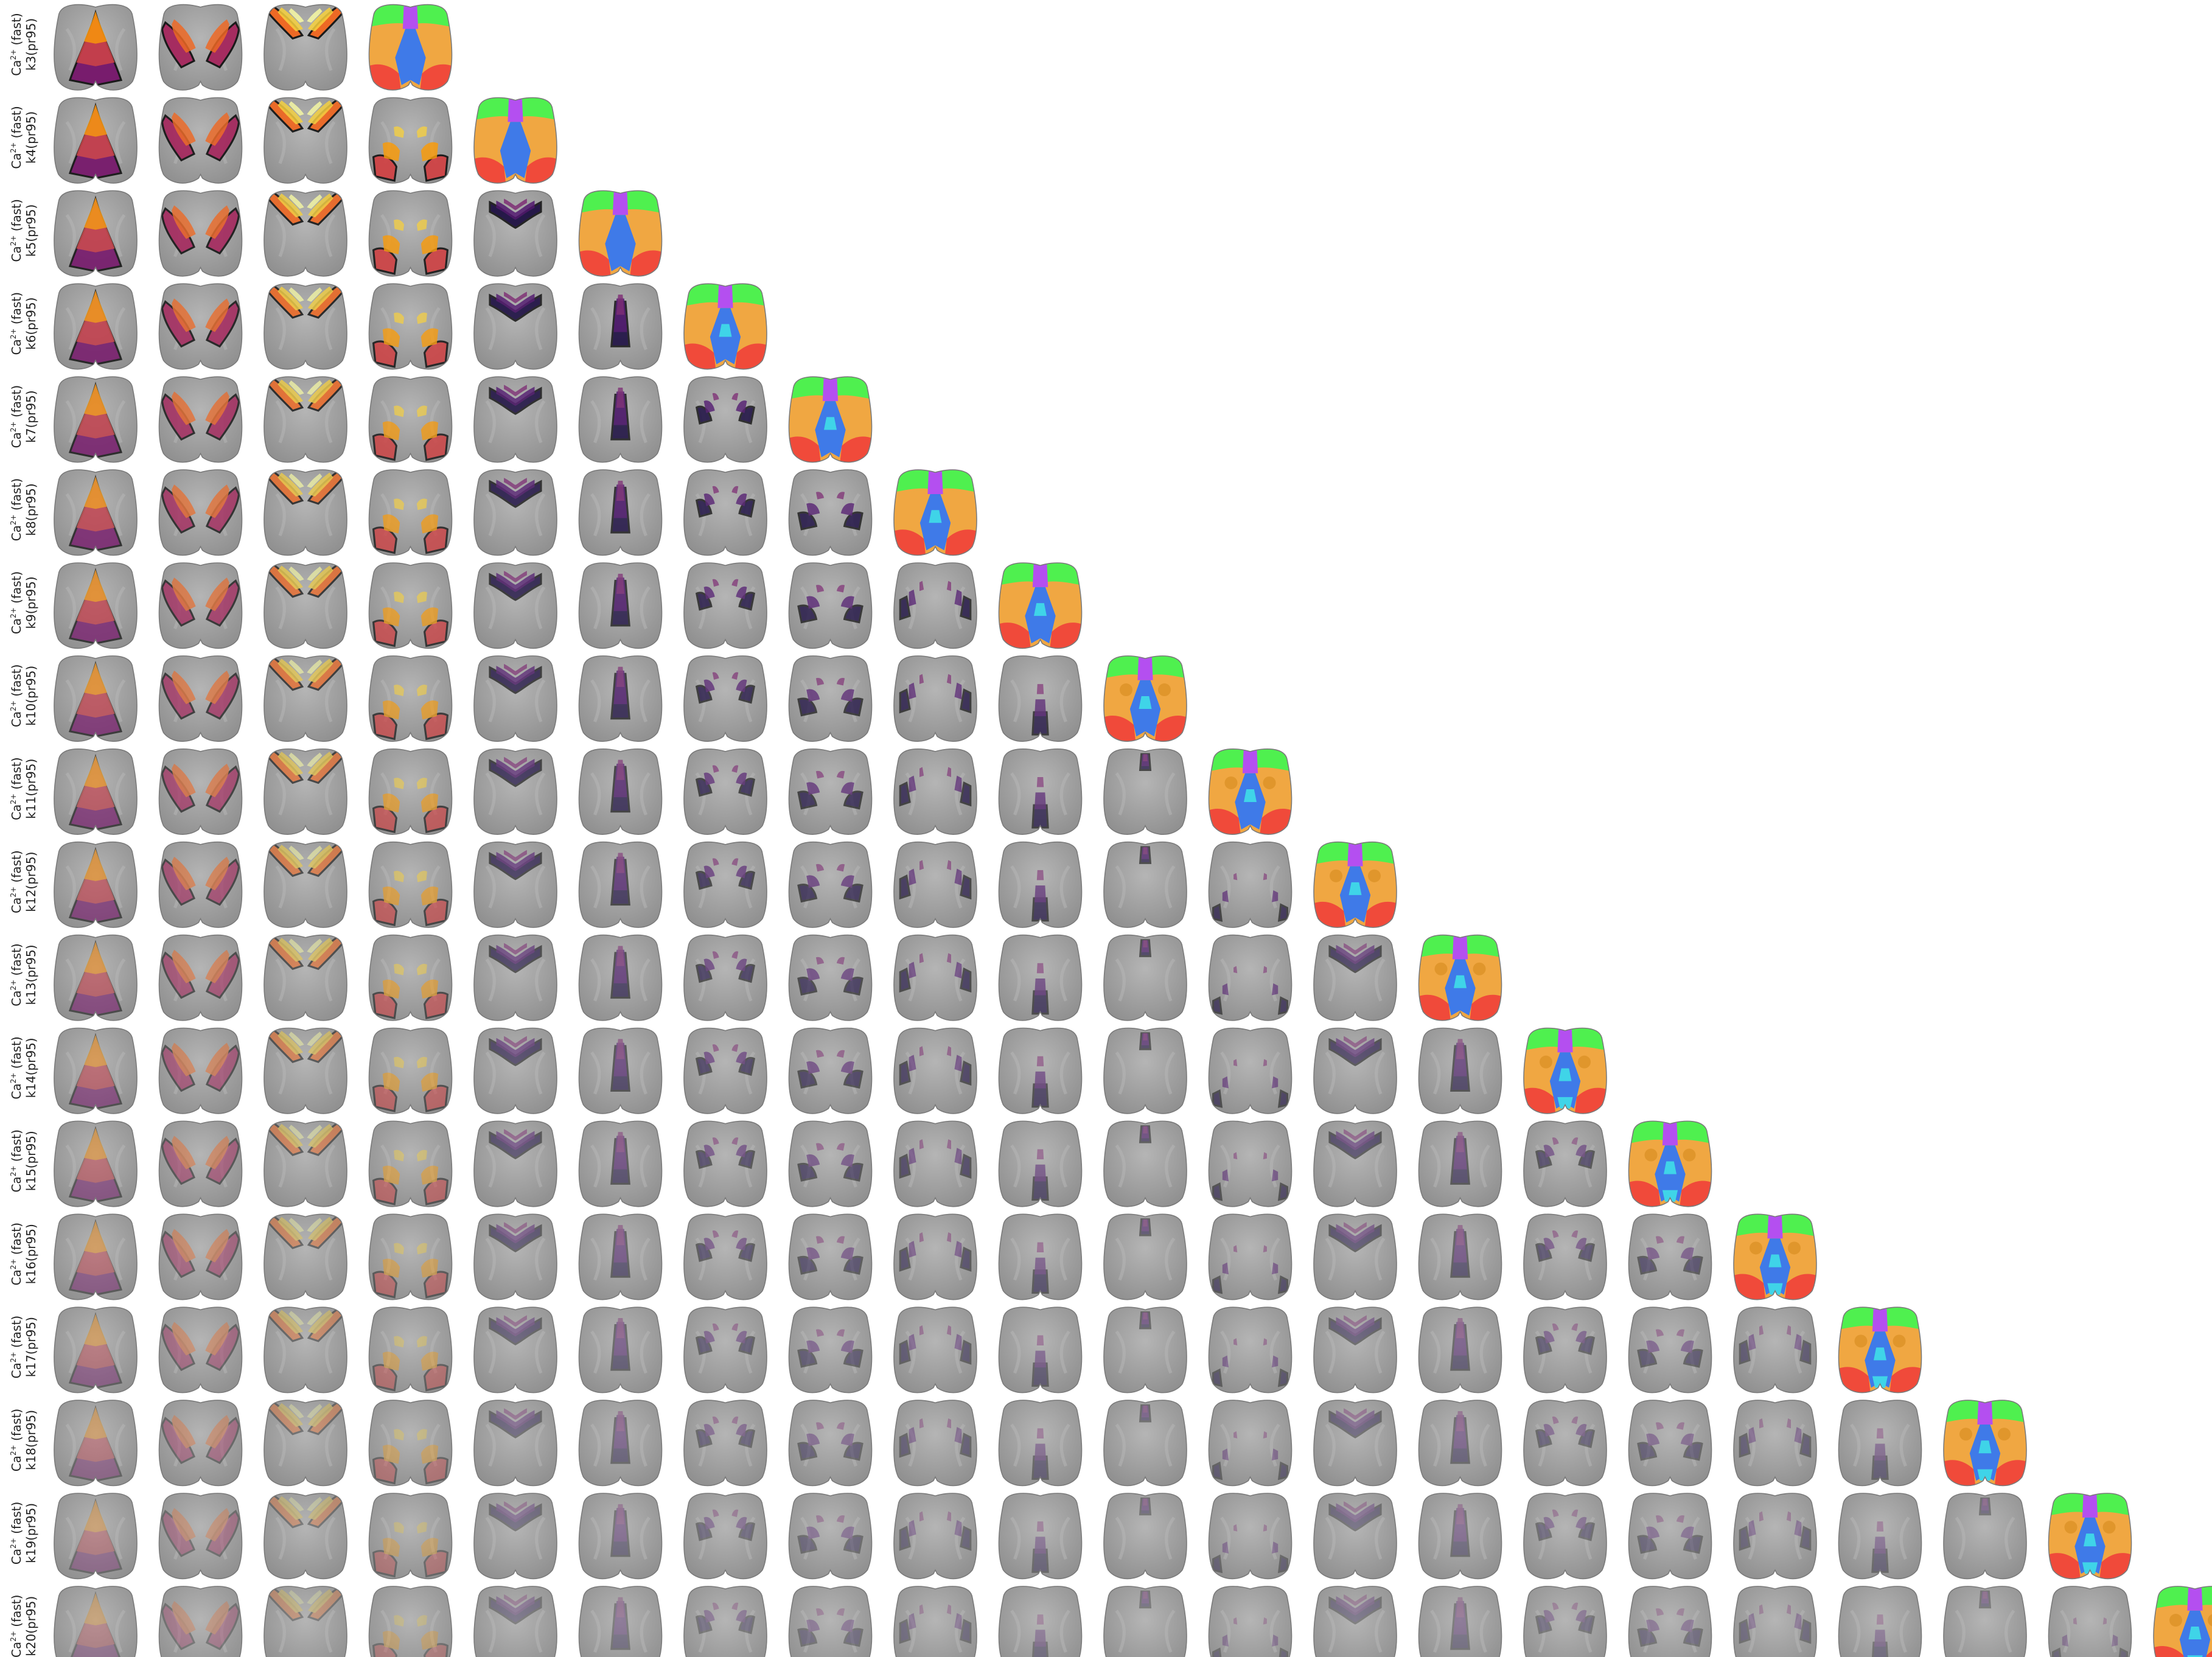 This screenshot has height=1657, width=2212. What do you see at coordinates (31, 416) in the screenshot?
I see `row-label-line2: k7(pr95)` at bounding box center [31, 416].